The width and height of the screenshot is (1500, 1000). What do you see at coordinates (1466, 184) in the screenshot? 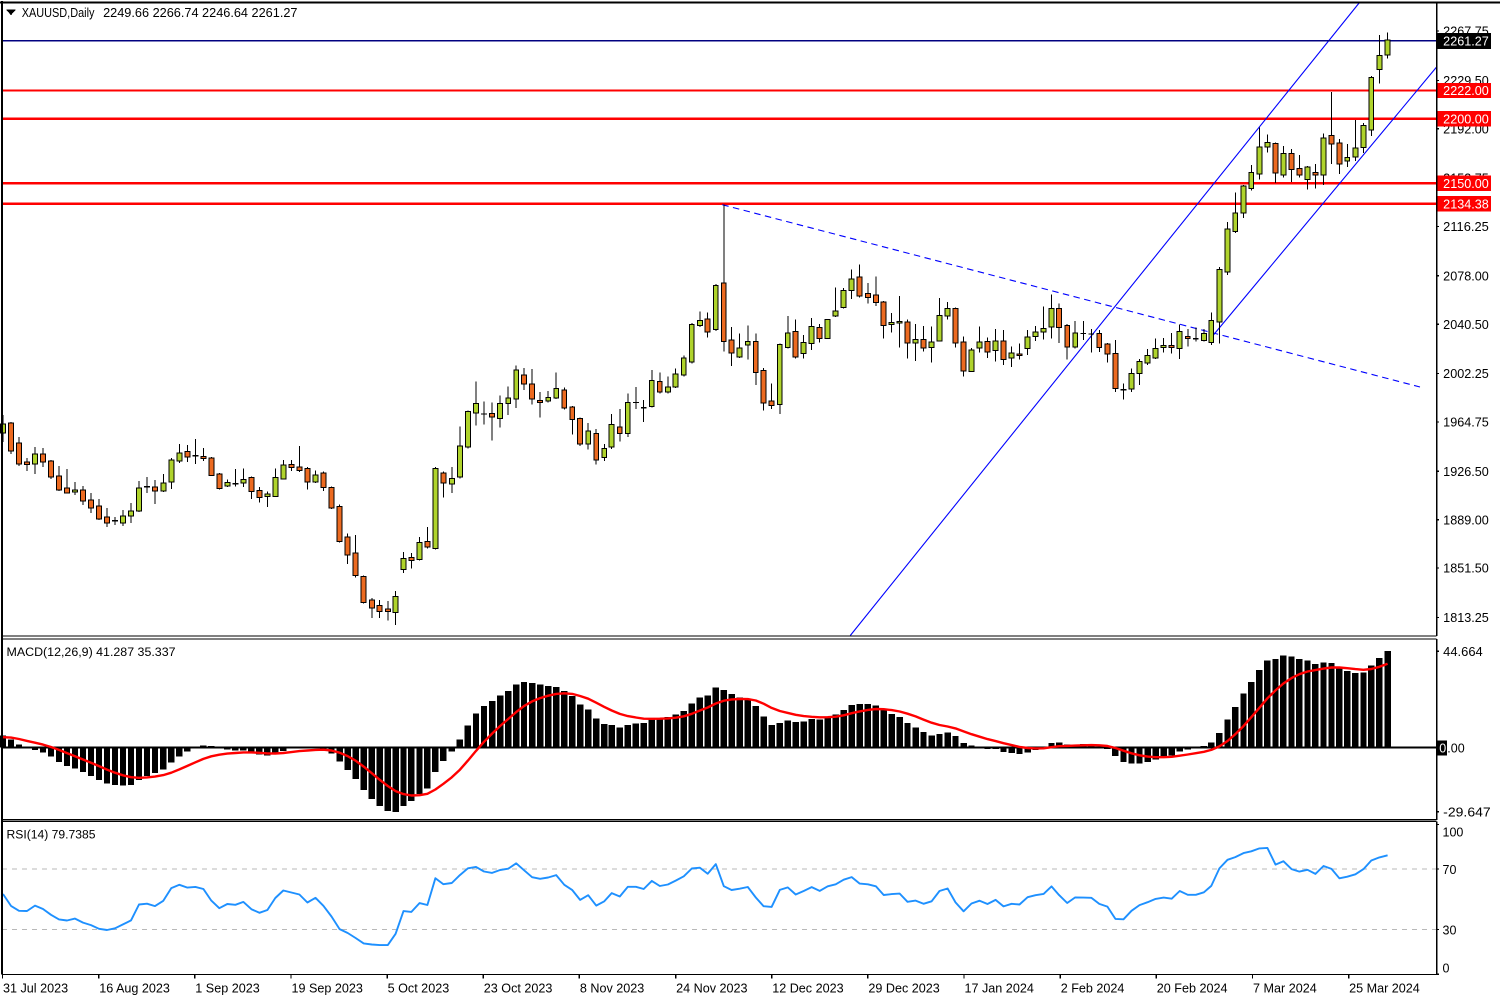
I see `svg-text: 2150.00` at bounding box center [1466, 184].